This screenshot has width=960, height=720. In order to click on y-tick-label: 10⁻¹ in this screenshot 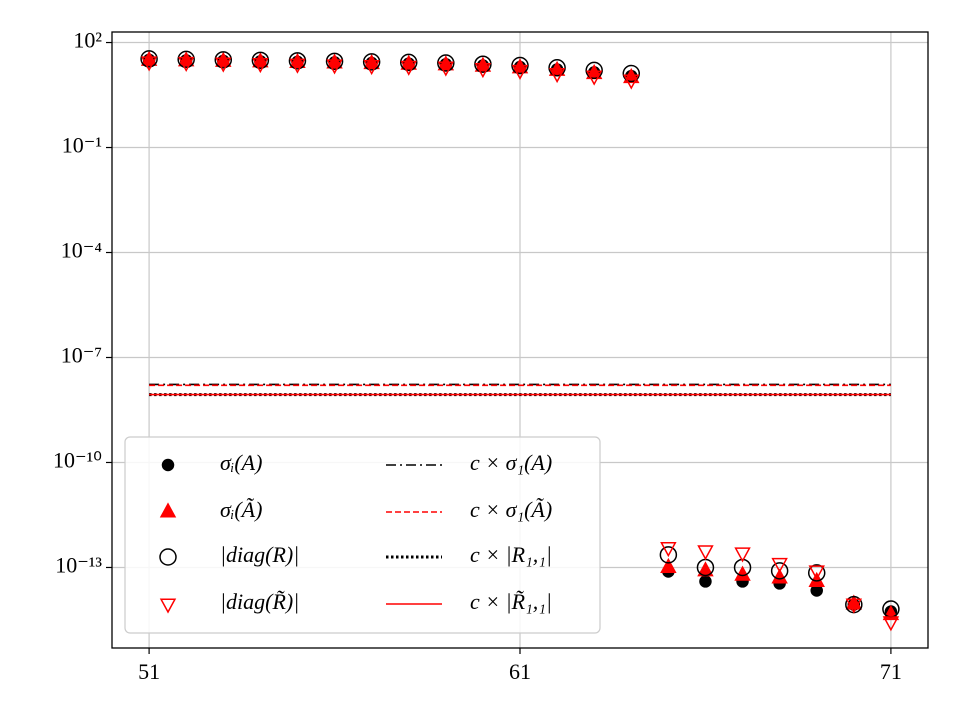, I will do `click(82, 145)`.